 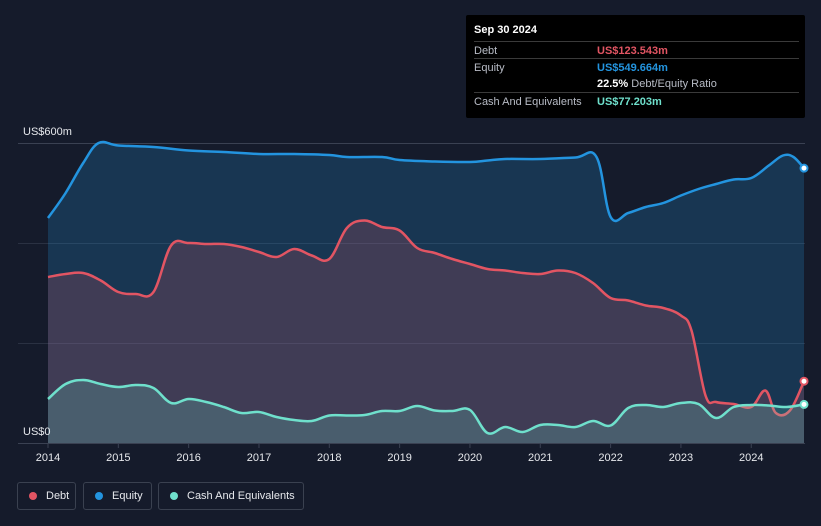 I want to click on tooltip-equity-value: US$549.664m, so click(x=632, y=68).